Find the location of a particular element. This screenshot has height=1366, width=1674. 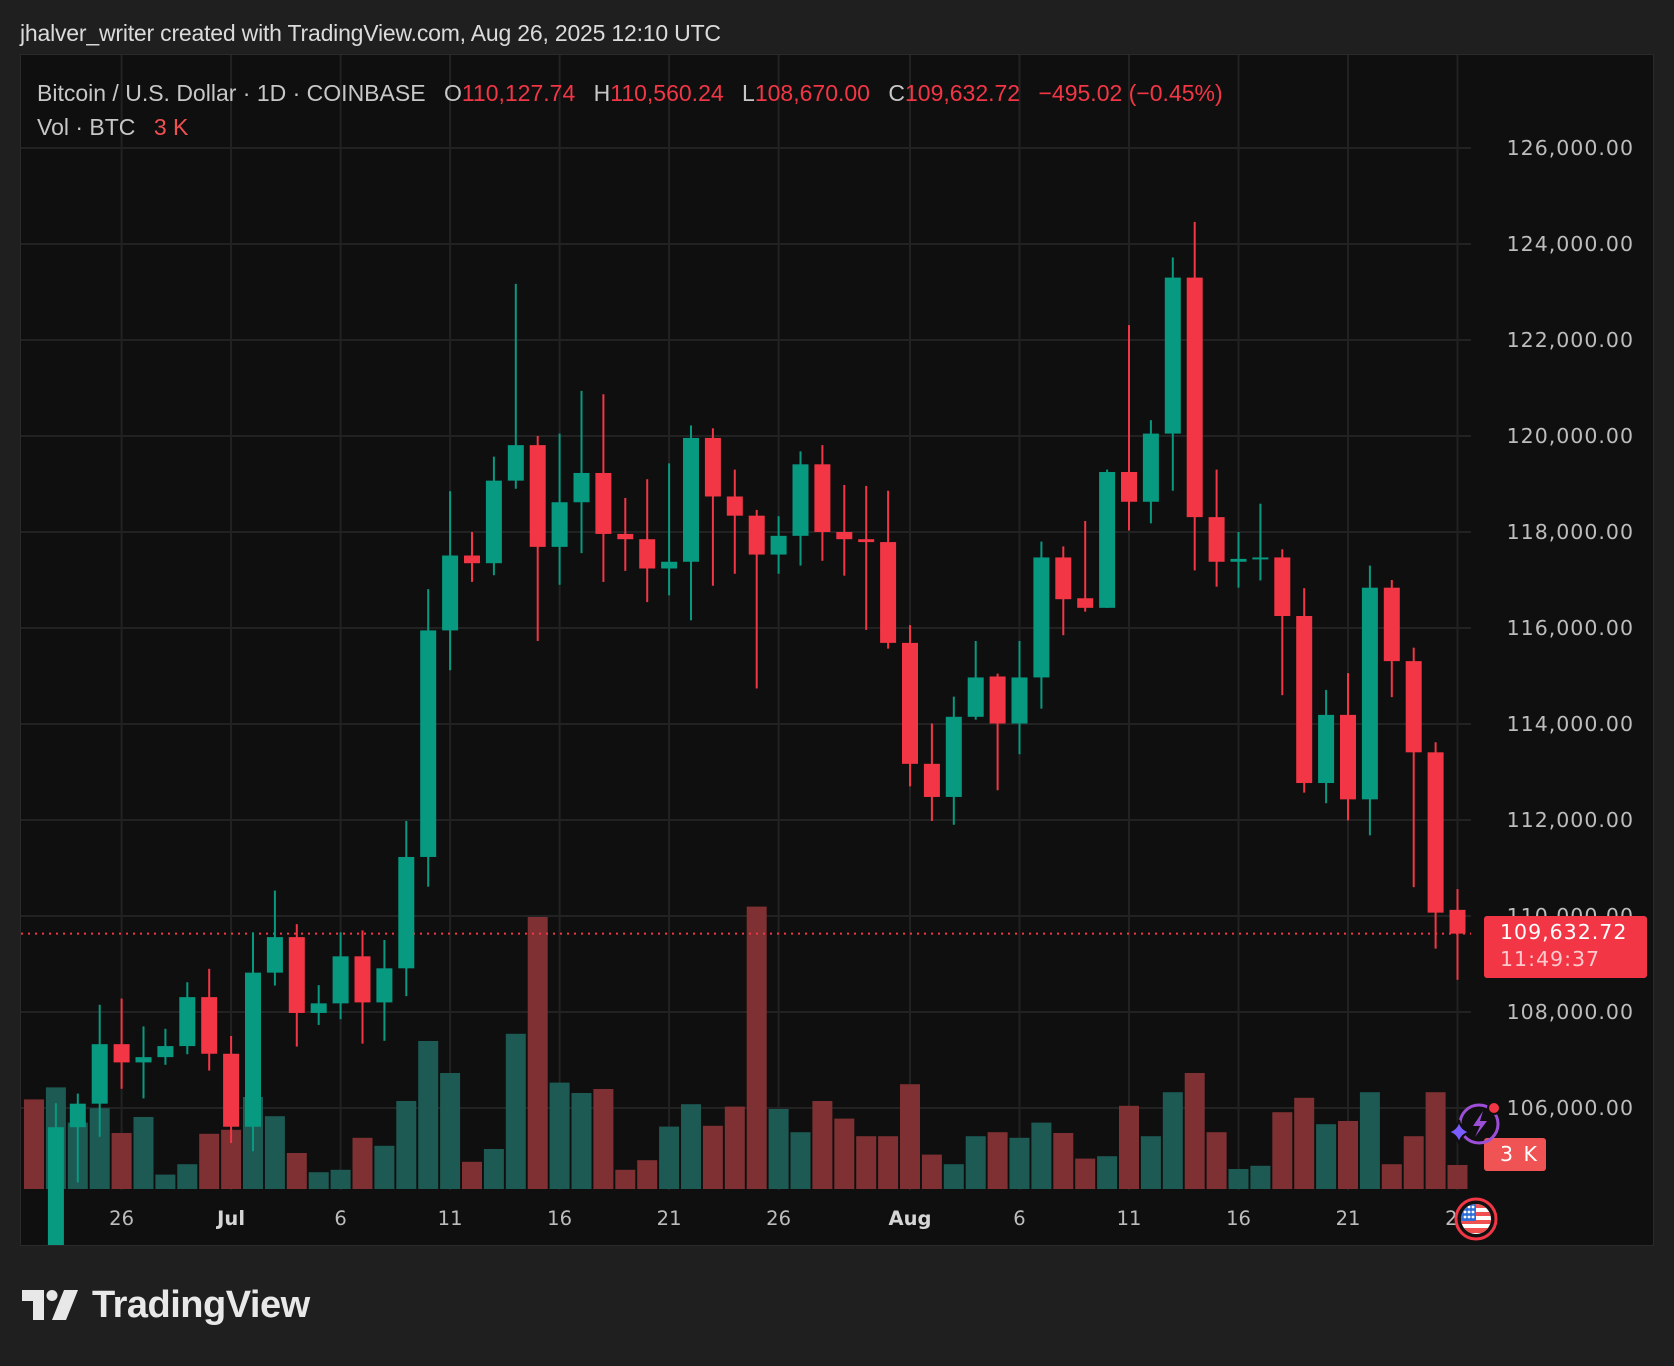

close-label: C is located at coordinates (896, 93).